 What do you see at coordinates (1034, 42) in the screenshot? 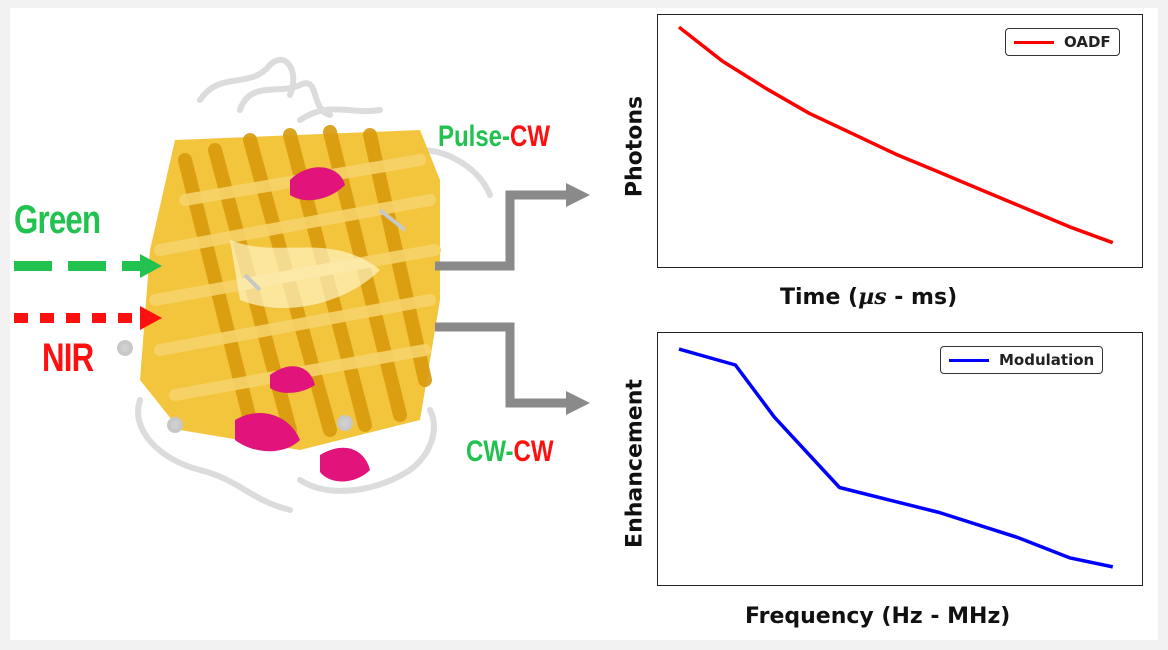
I see `oadf-legend-swatch` at bounding box center [1034, 42].